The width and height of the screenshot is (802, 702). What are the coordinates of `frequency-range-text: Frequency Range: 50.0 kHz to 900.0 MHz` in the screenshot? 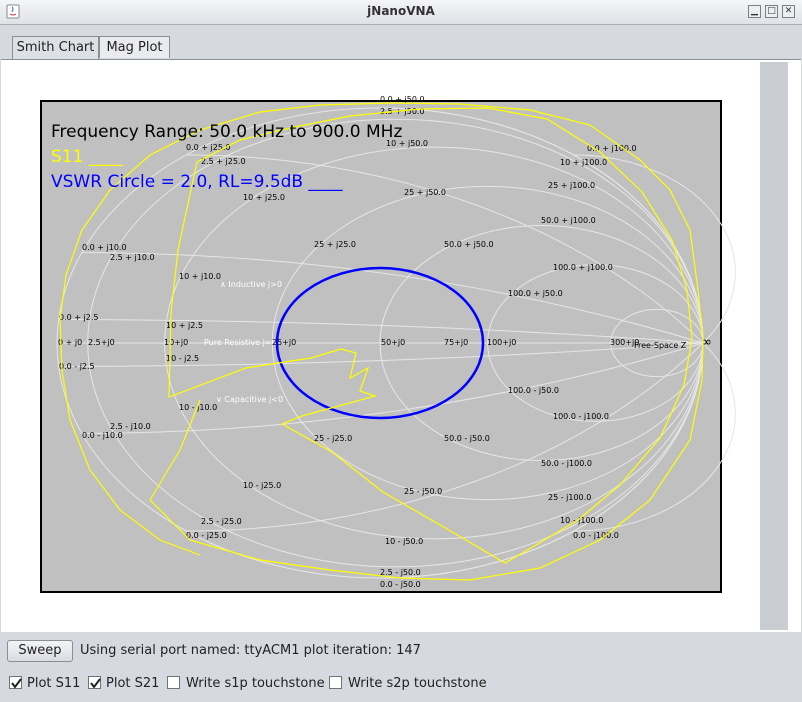 It's located at (226, 132).